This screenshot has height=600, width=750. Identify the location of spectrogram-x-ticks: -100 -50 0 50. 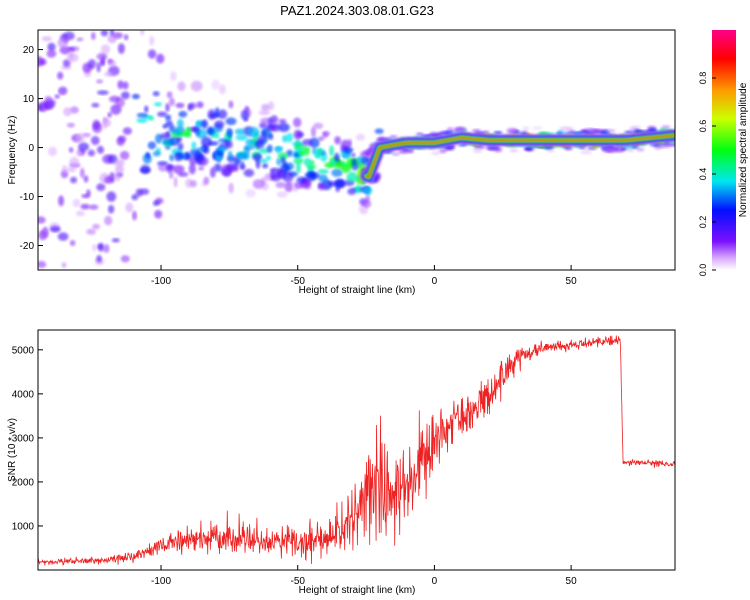
(364, 276).